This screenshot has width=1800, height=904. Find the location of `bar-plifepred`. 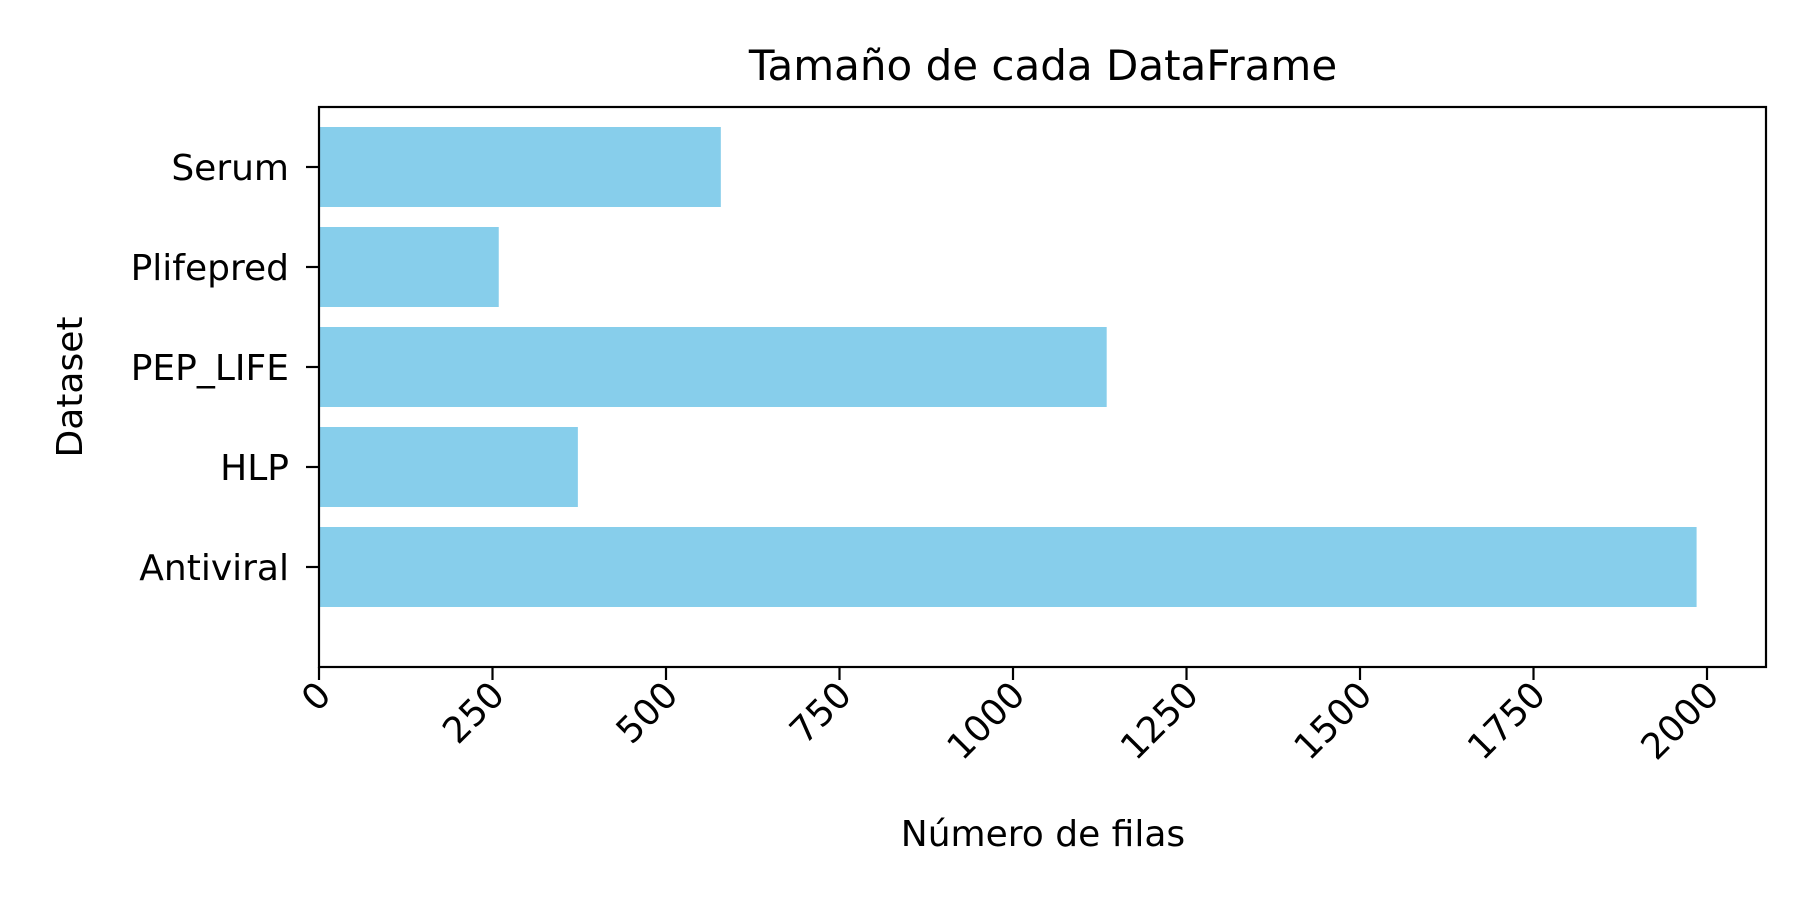

bar-plifepred is located at coordinates (409, 267).